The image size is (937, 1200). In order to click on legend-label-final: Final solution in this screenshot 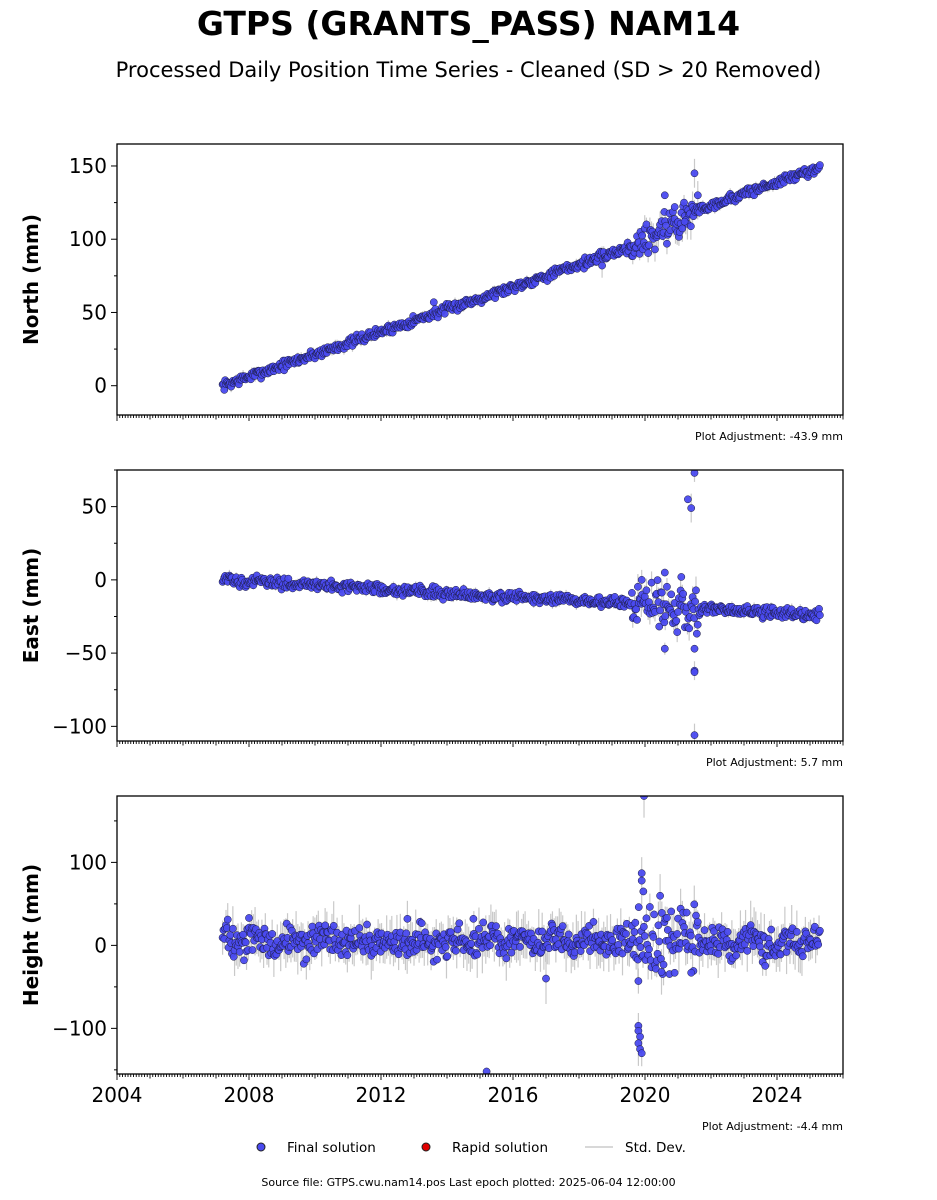, I will do `click(331, 1148)`.